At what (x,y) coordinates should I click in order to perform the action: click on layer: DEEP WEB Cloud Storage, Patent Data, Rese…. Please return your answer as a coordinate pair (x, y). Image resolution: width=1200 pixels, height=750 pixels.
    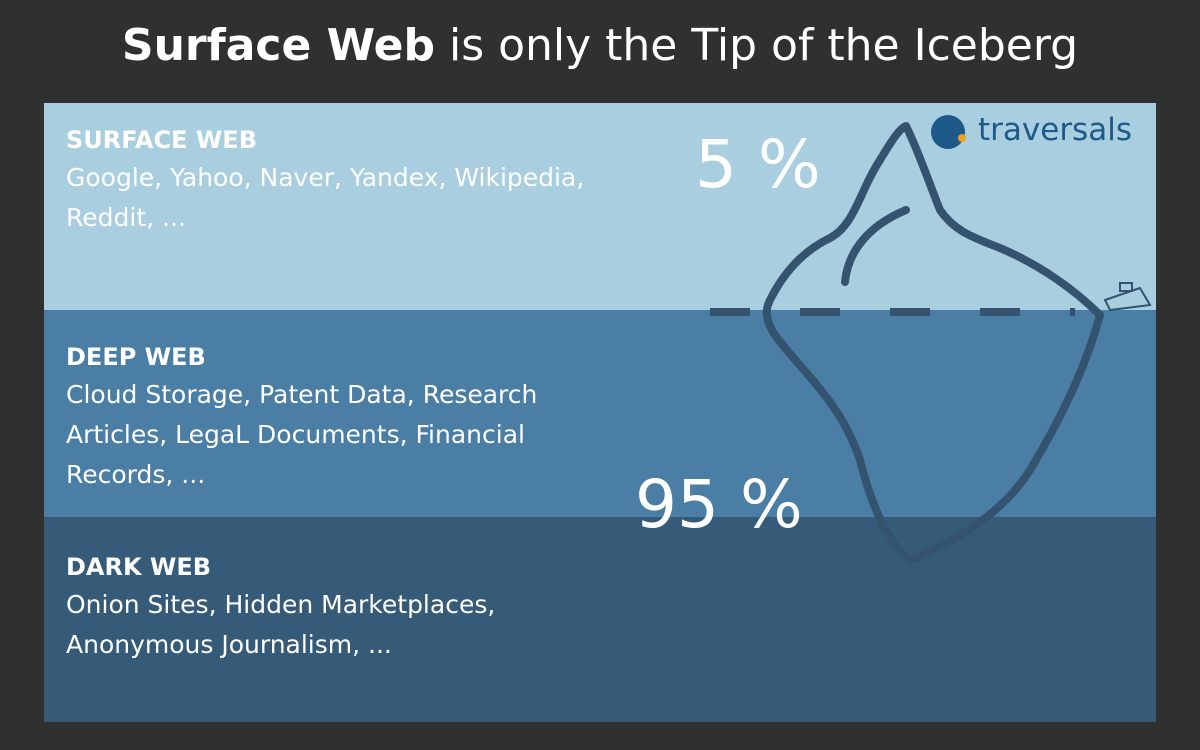
    Looking at the image, I should click on (301, 417).